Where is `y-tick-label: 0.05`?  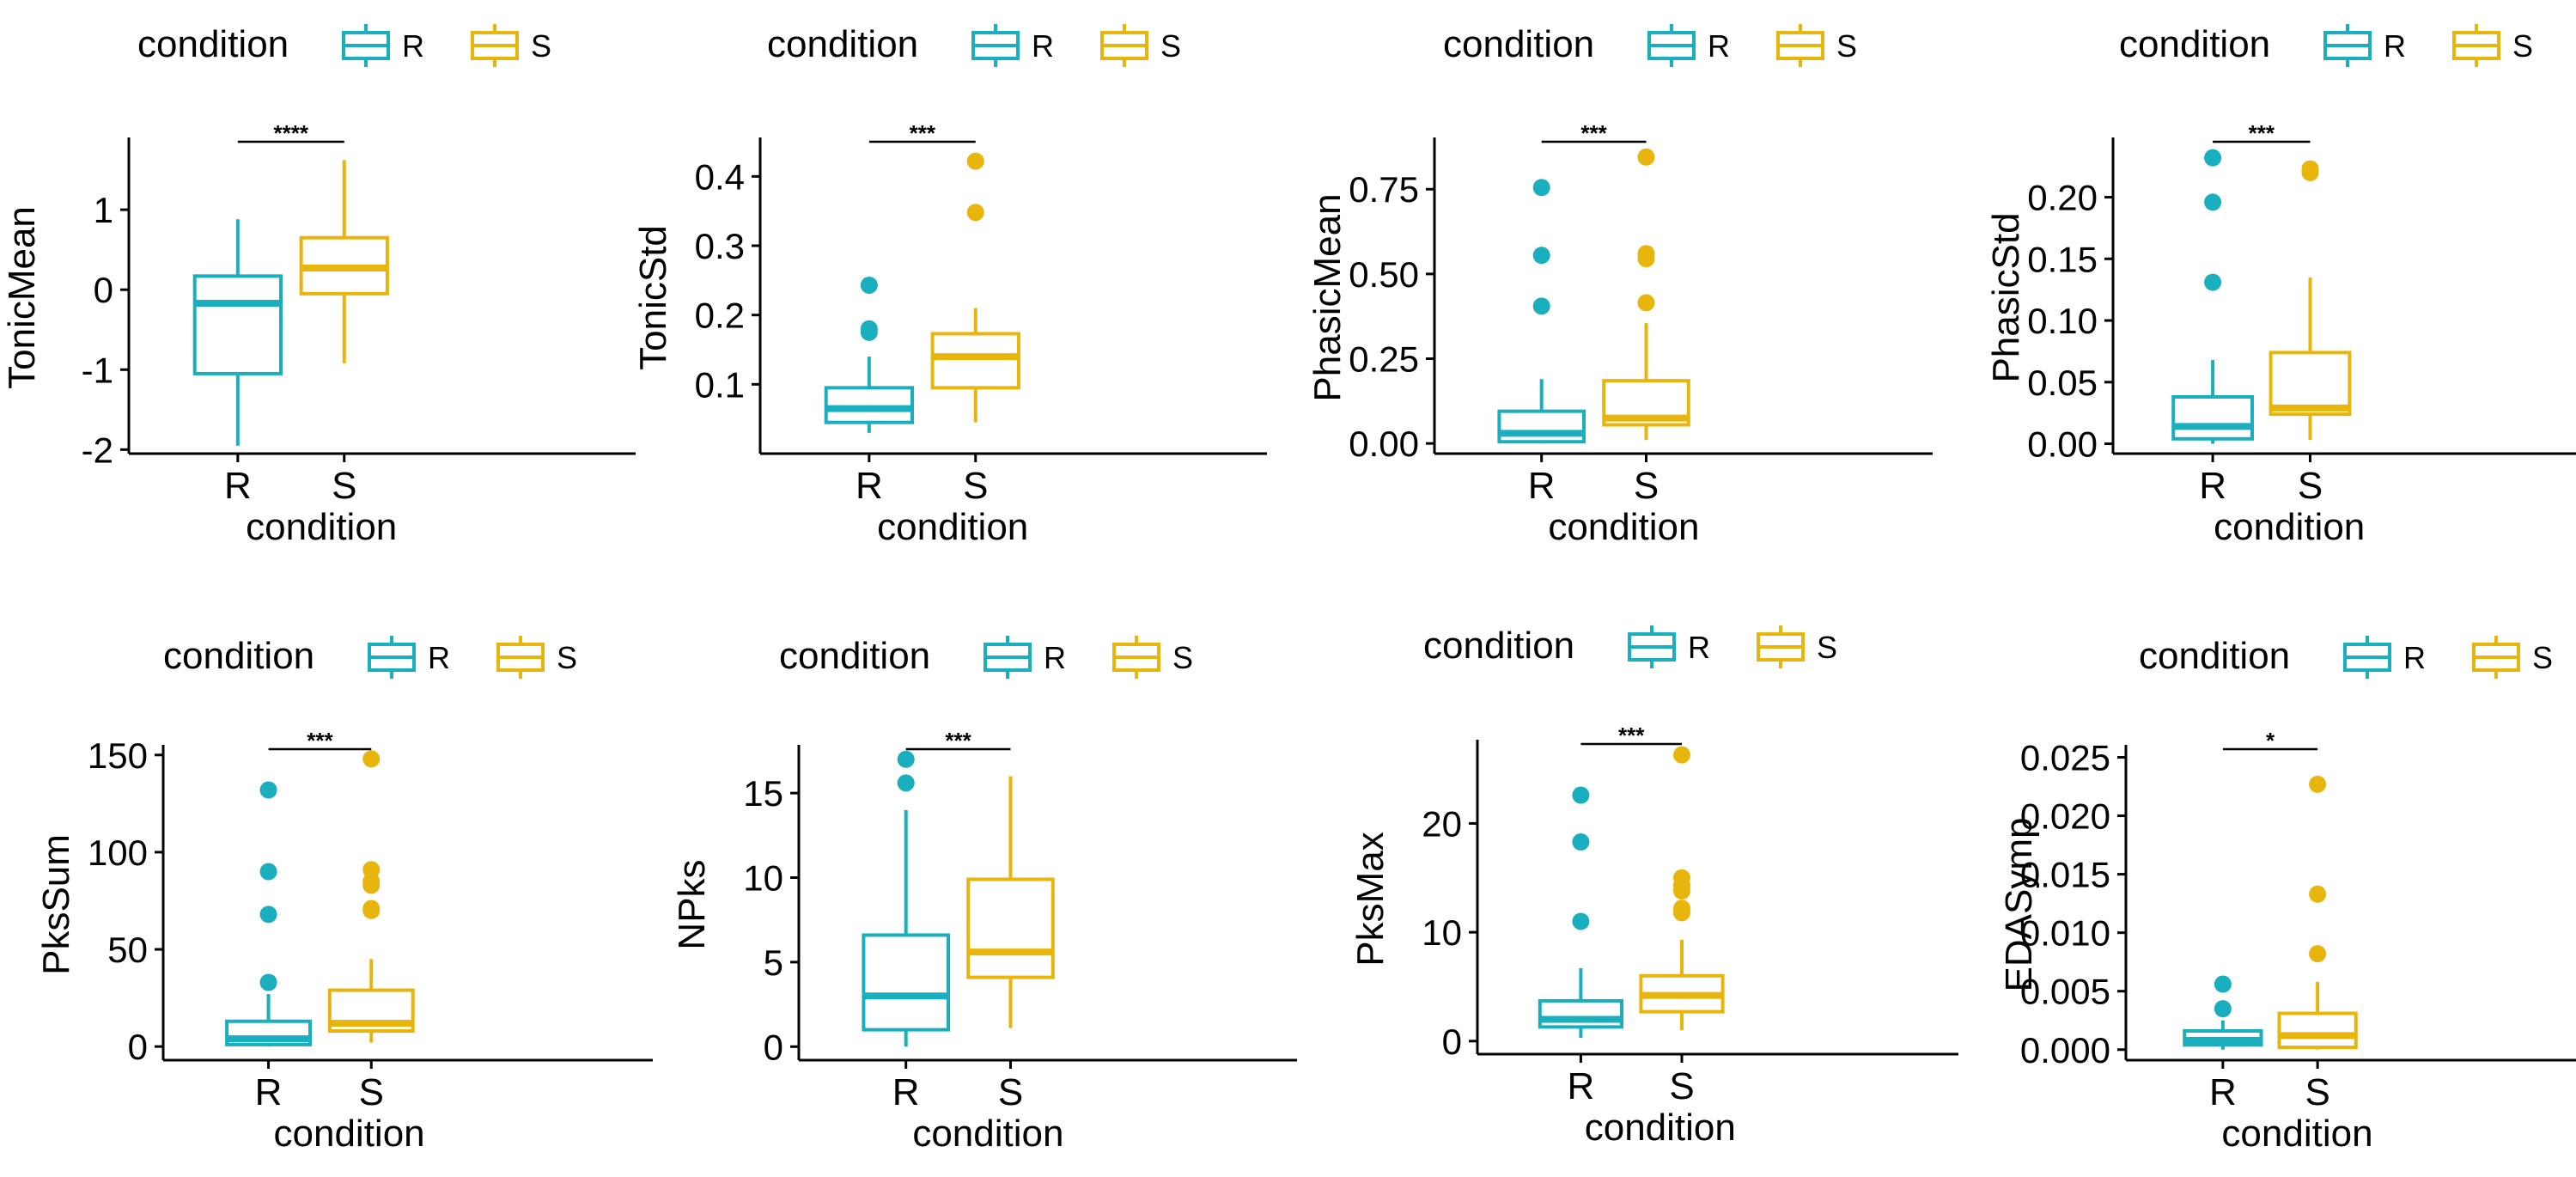 y-tick-label: 0.05 is located at coordinates (2062, 383).